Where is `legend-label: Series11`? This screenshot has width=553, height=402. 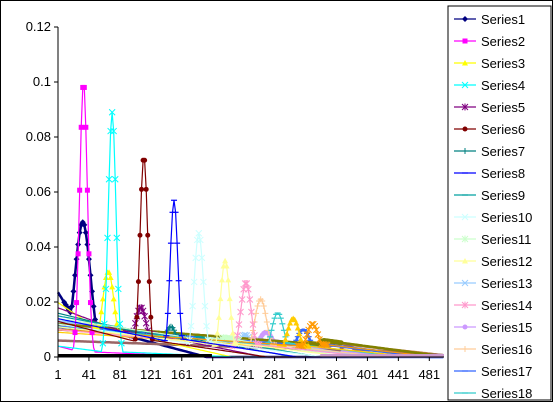 legend-label: Series11 is located at coordinates (506, 239).